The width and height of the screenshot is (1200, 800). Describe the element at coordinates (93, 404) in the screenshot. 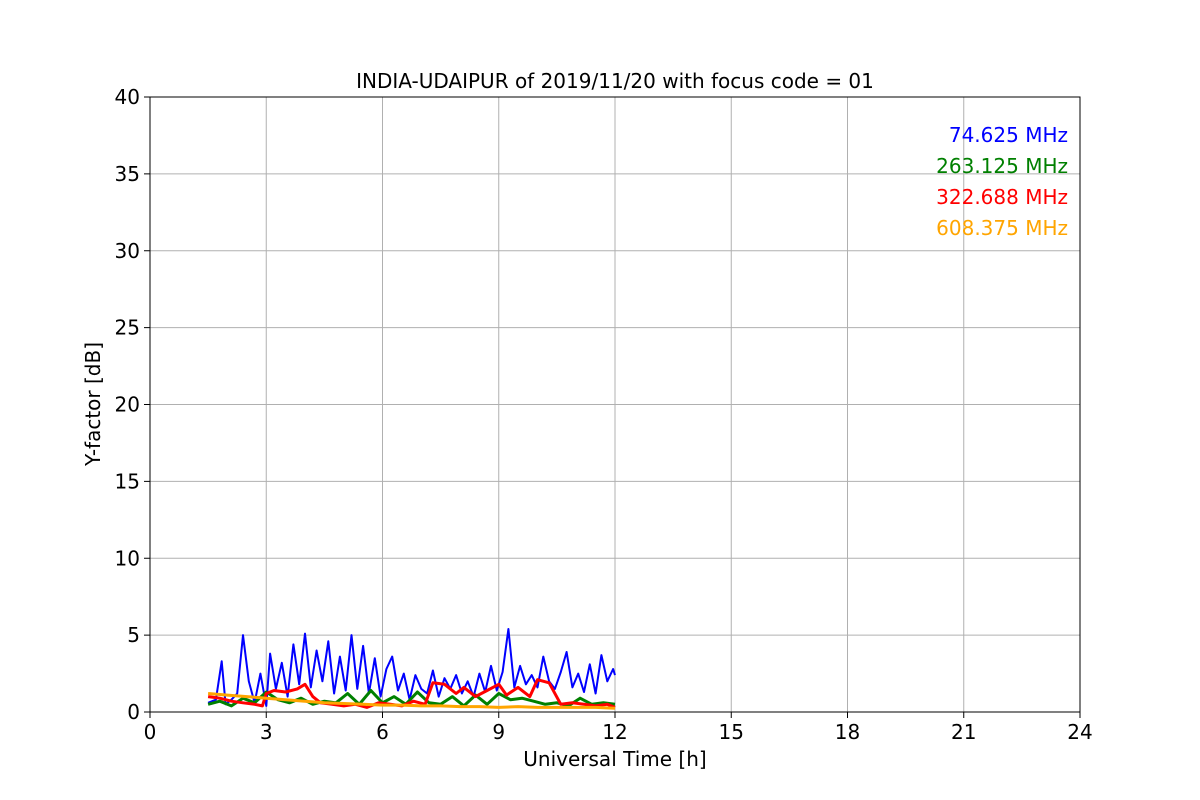

I see `y-axis-label: Y-factor [dB]` at that location.